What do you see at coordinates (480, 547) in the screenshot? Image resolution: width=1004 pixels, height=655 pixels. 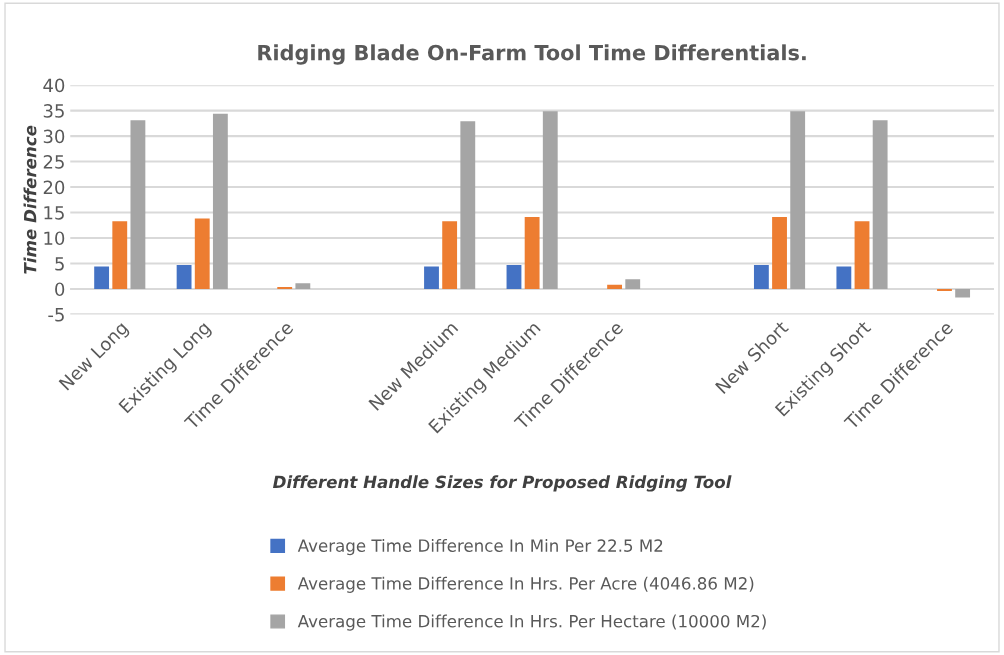 I see `legend-label: Average Time Difference In Min Per 22.5 M2` at bounding box center [480, 547].